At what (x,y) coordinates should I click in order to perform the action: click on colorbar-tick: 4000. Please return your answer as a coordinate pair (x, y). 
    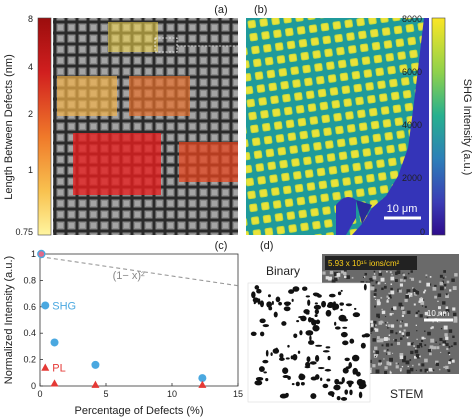
    Looking at the image, I should click on (412, 125).